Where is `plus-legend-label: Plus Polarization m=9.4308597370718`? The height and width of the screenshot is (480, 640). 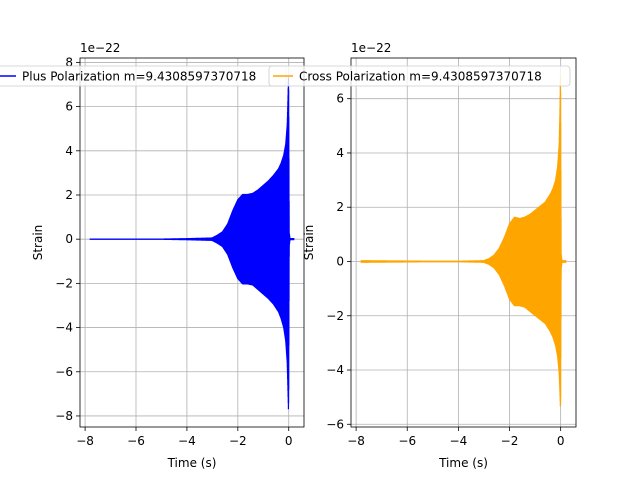 plus-legend-label: Plus Polarization m=9.4308597370718 is located at coordinates (139, 77).